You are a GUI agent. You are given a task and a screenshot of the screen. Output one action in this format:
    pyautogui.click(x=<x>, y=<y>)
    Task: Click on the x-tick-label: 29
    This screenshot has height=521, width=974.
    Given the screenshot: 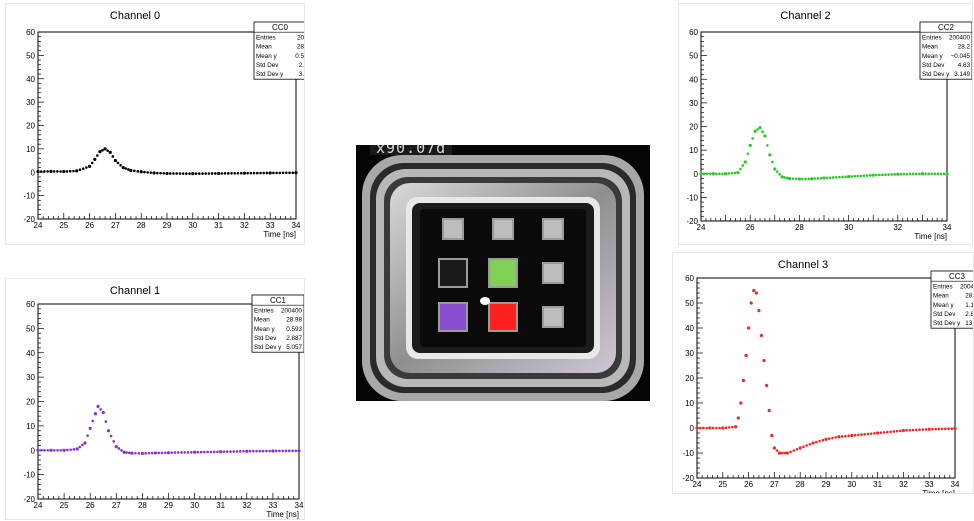 What is the action you would take?
    pyautogui.click(x=168, y=505)
    